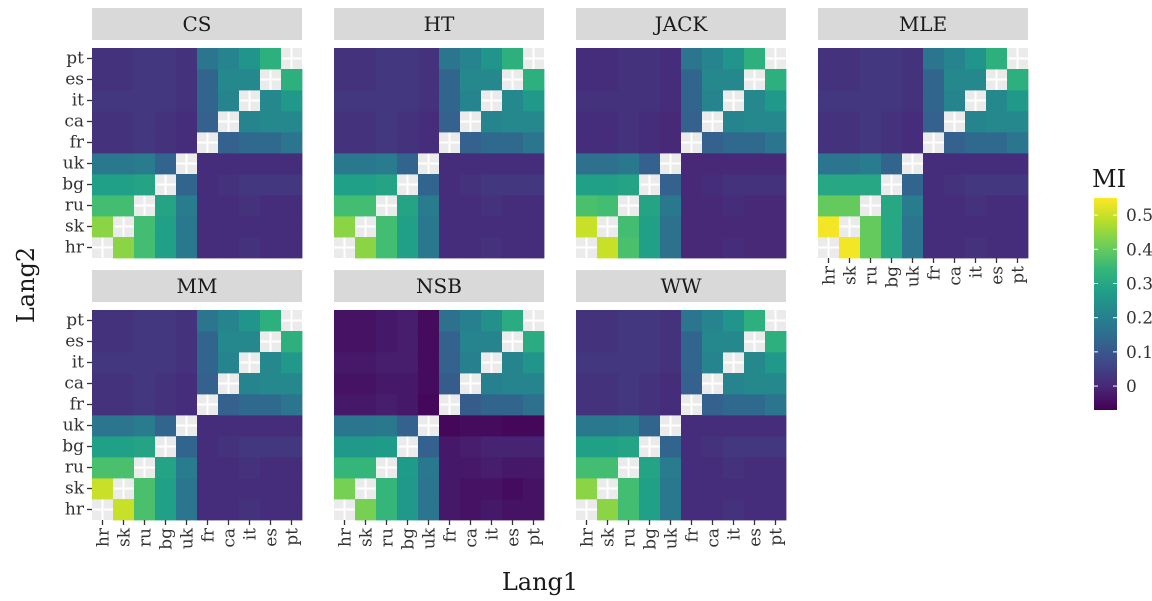  What do you see at coordinates (74, 468) in the screenshot?
I see `y-tick-label: ru` at bounding box center [74, 468].